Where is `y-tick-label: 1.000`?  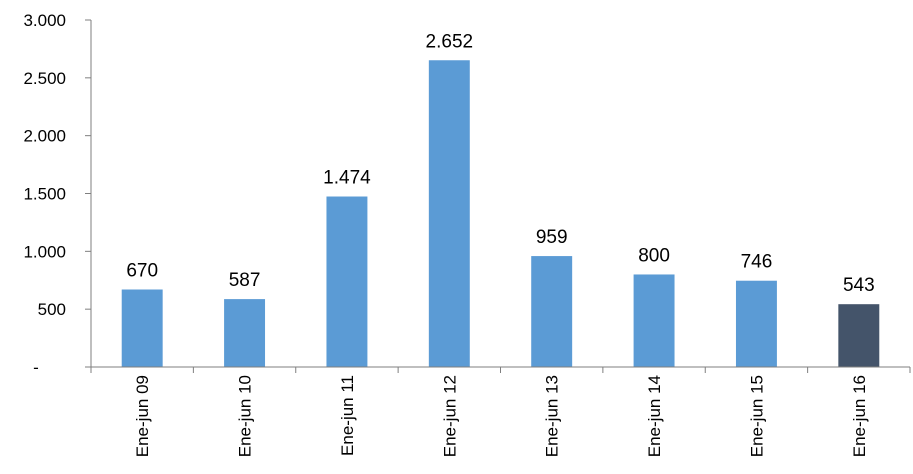 y-tick-label: 1.000 is located at coordinates (44, 251).